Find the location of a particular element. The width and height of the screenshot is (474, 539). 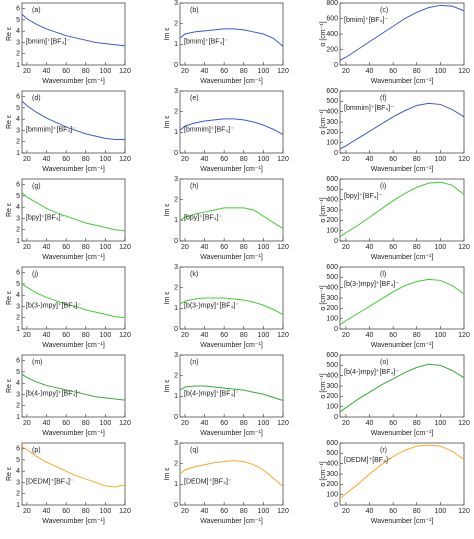

y-tick-label: 400 is located at coordinates (332, 200).